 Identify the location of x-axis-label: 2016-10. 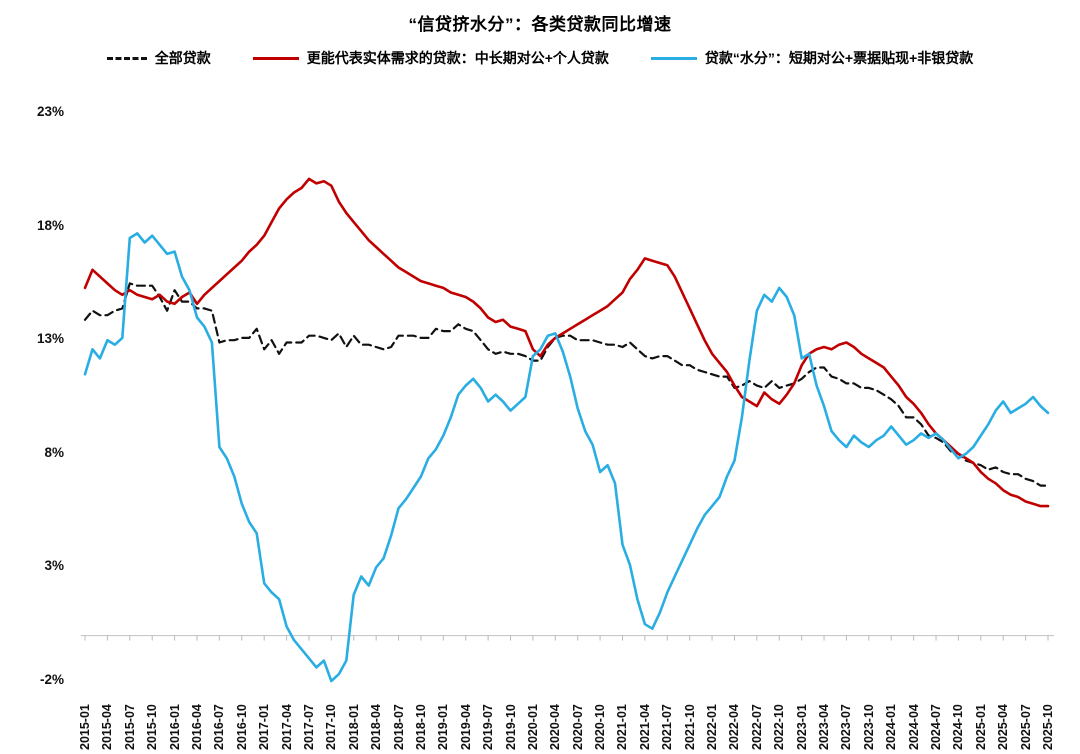
(241, 727).